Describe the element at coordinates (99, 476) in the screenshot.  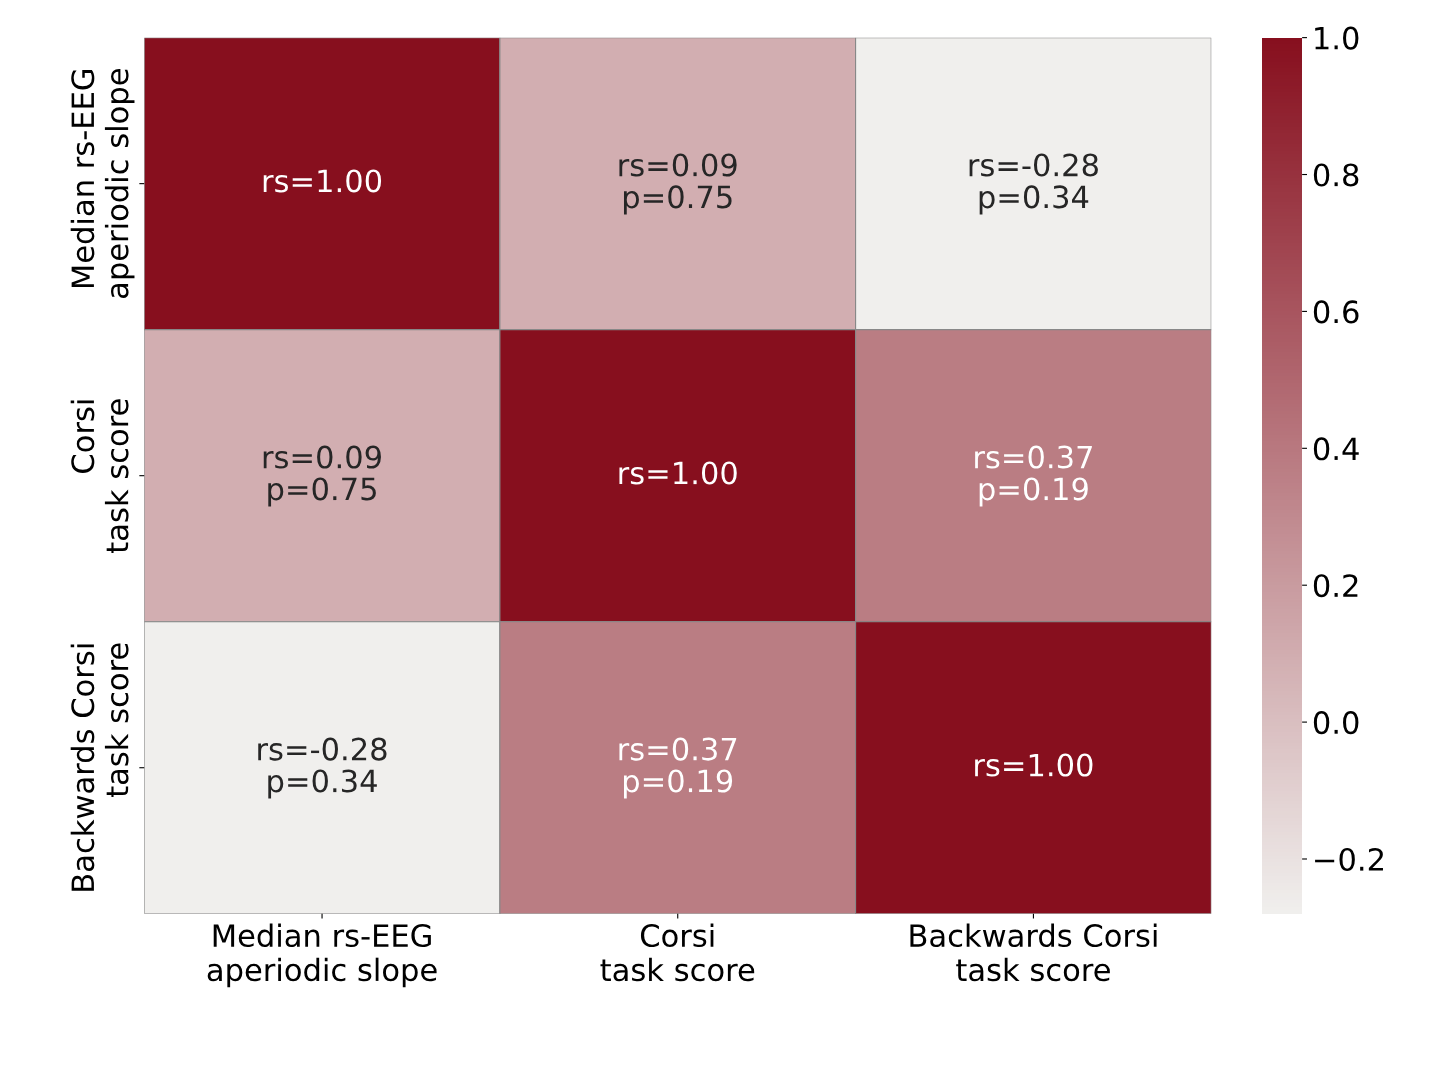
I see `y-tick-label: Corsi task score` at that location.